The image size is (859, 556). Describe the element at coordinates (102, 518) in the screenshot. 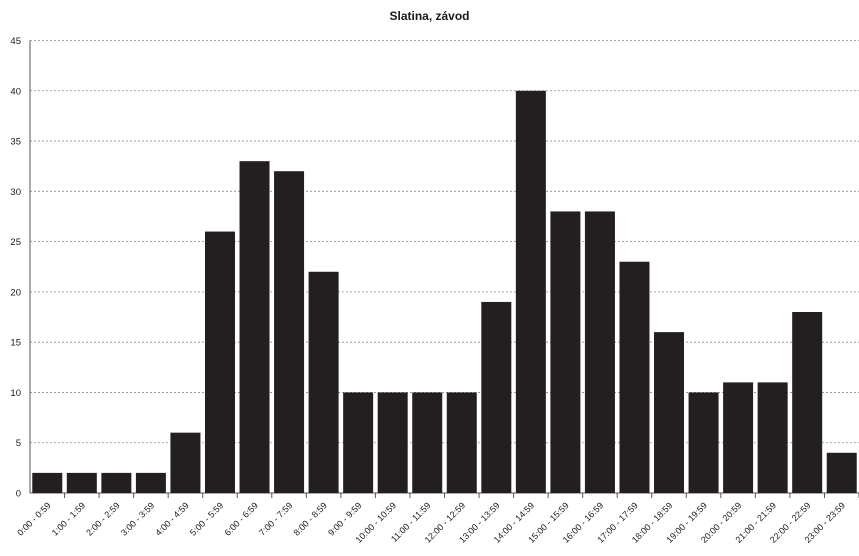

I see `x-tick-label: 2:00 - 2:59` at that location.